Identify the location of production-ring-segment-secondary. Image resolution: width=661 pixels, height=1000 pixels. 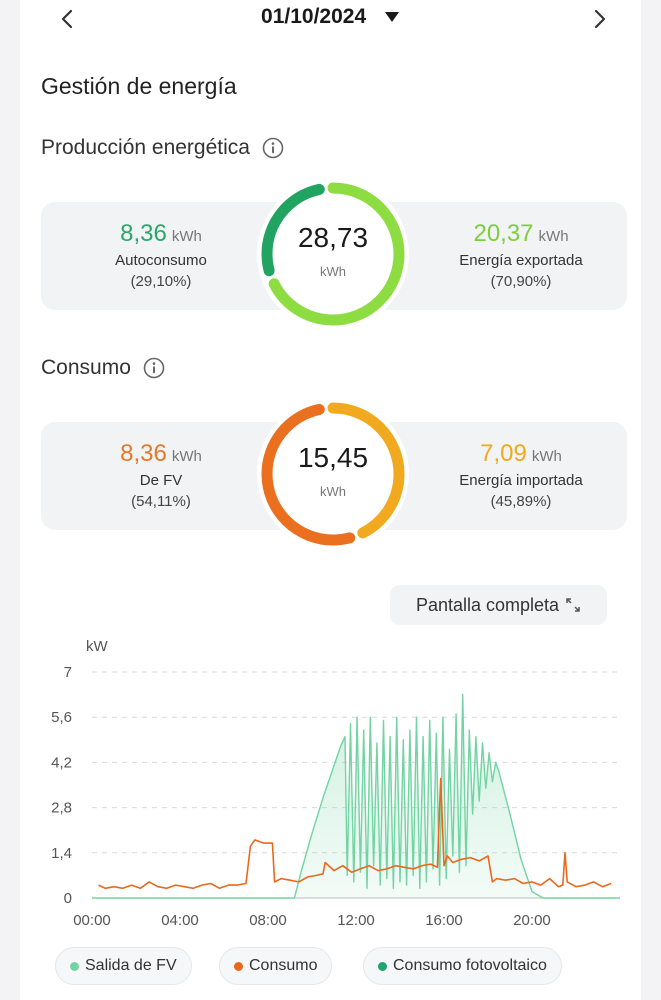
(333, 254).